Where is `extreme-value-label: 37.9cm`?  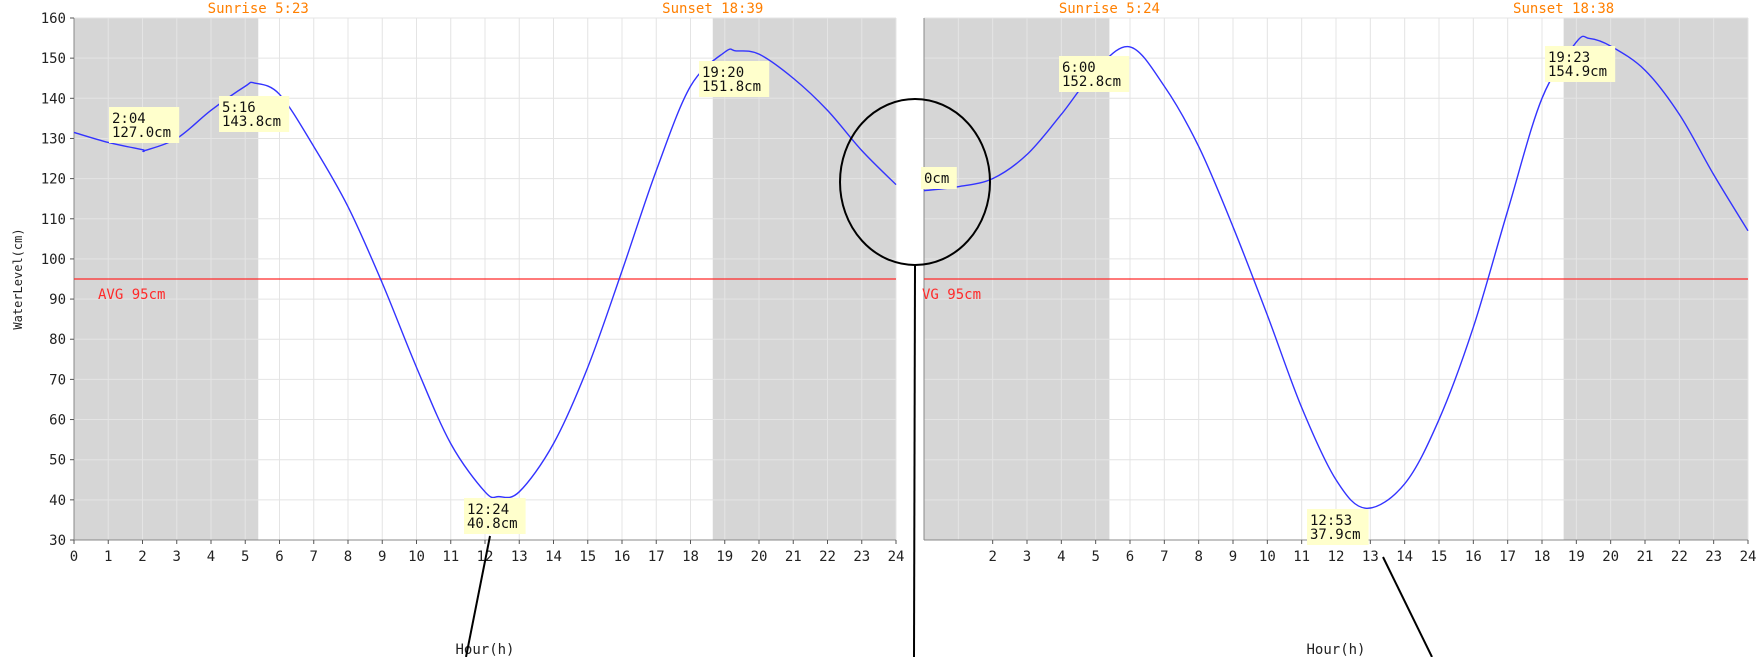
extreme-value-label: 37.9cm is located at coordinates (1335, 535).